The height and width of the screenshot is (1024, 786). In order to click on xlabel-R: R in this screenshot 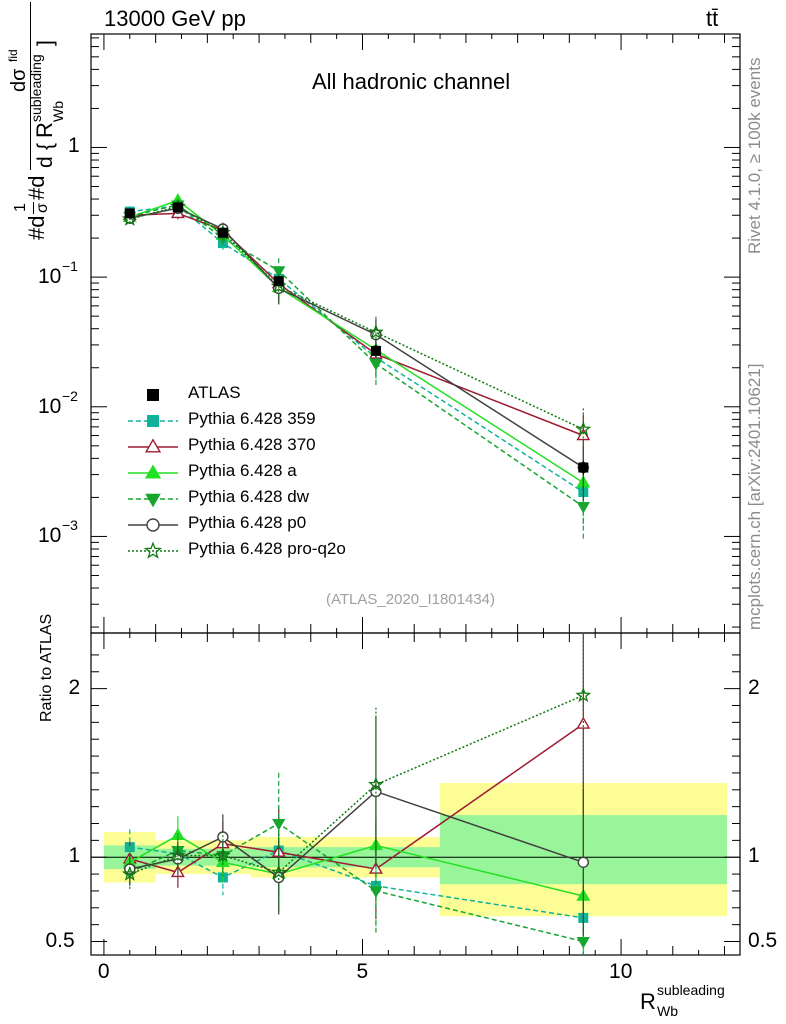, I will do `click(648, 1001)`.